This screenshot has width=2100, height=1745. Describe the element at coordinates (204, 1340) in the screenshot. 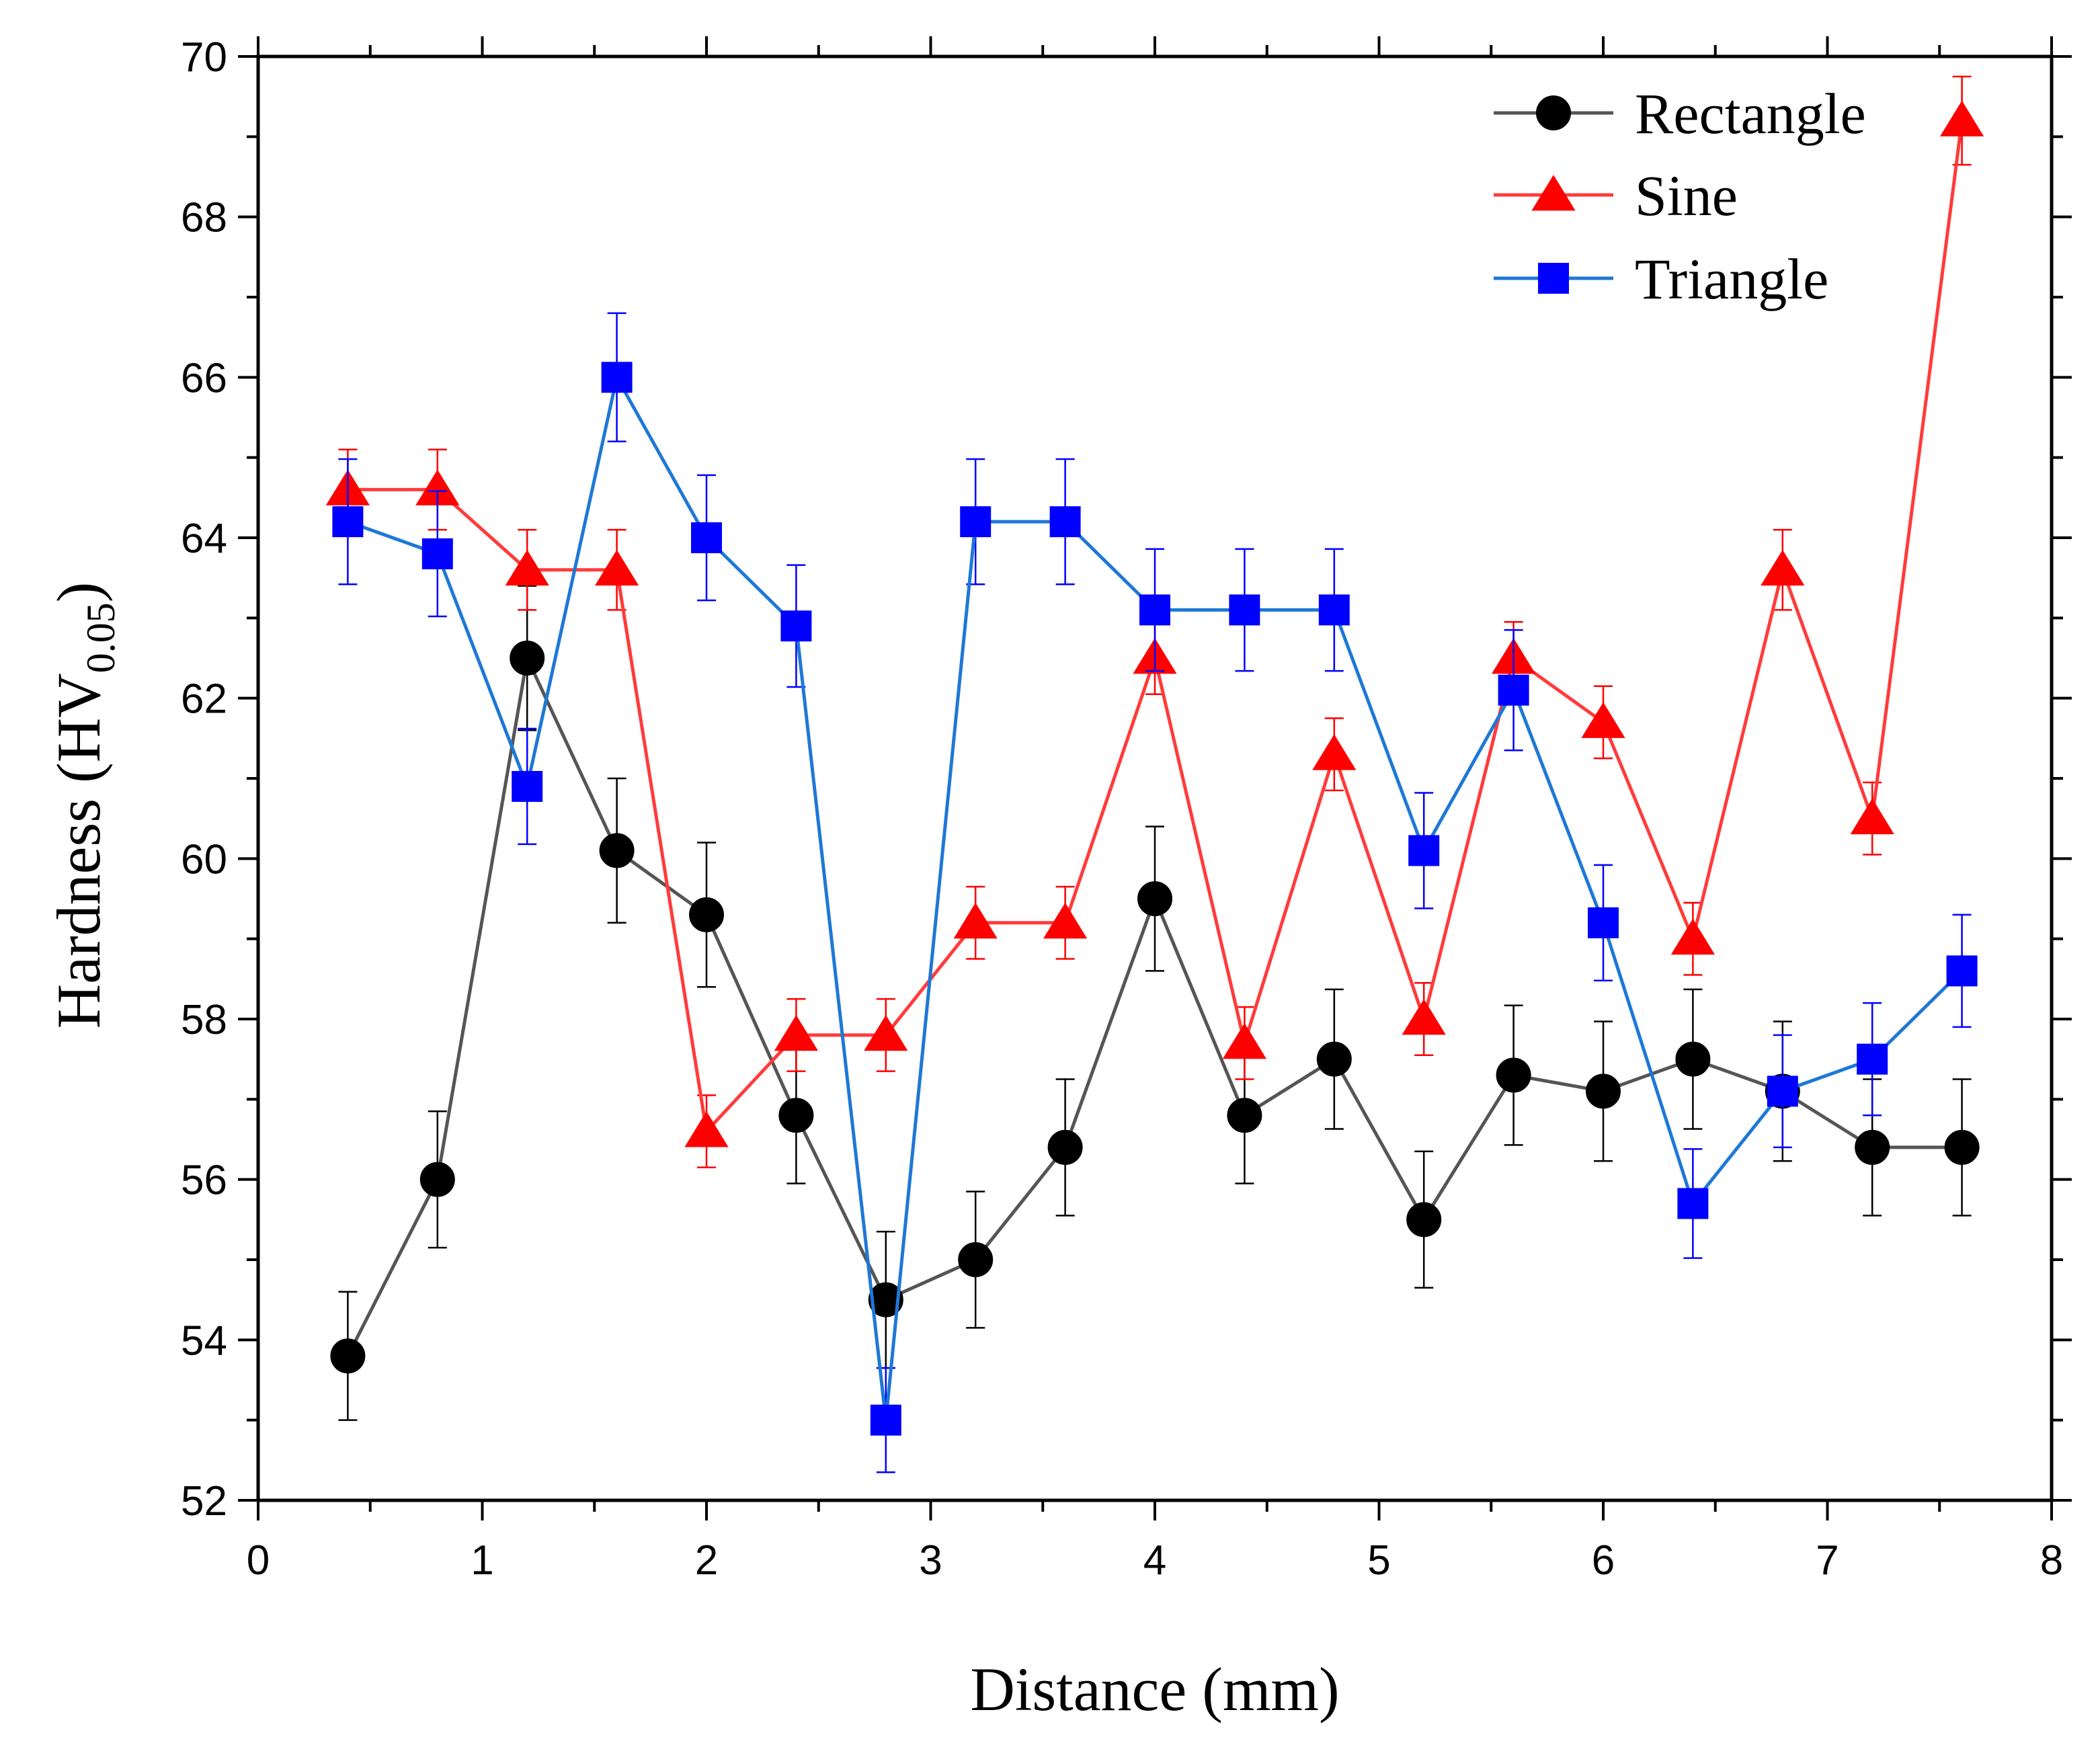

I see `y-tick-label: 54` at that location.